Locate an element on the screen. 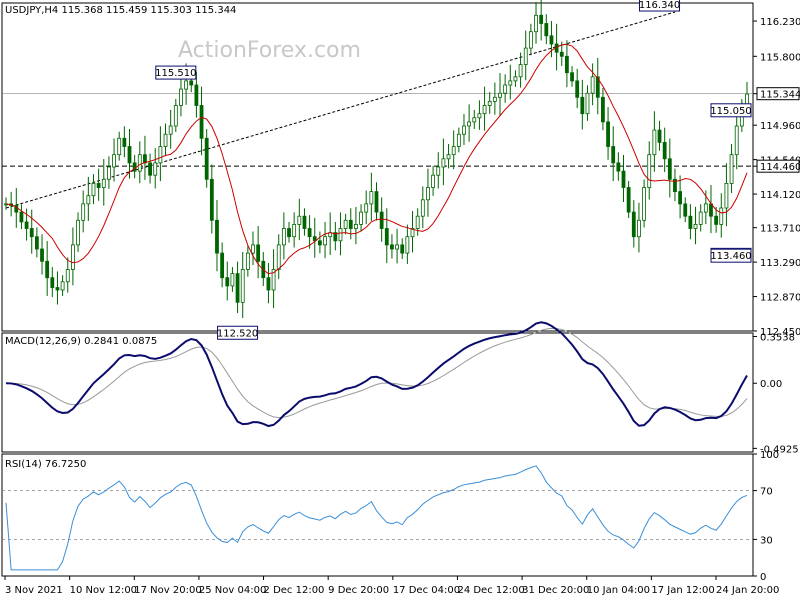 The width and height of the screenshot is (800, 604). price-annotation-label: 112.520 is located at coordinates (237, 333).